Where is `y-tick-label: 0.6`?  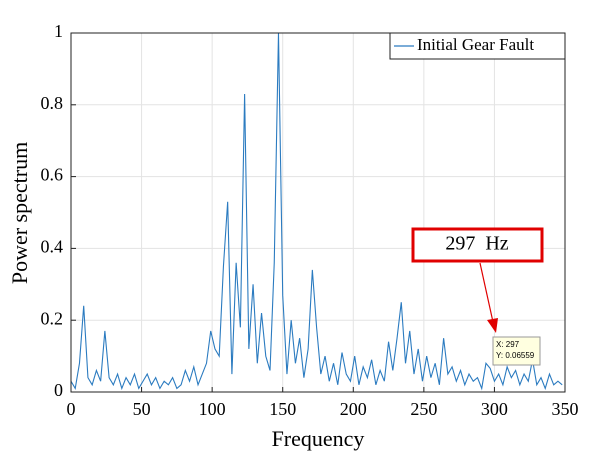
y-tick-label: 0.6 is located at coordinates (52, 175).